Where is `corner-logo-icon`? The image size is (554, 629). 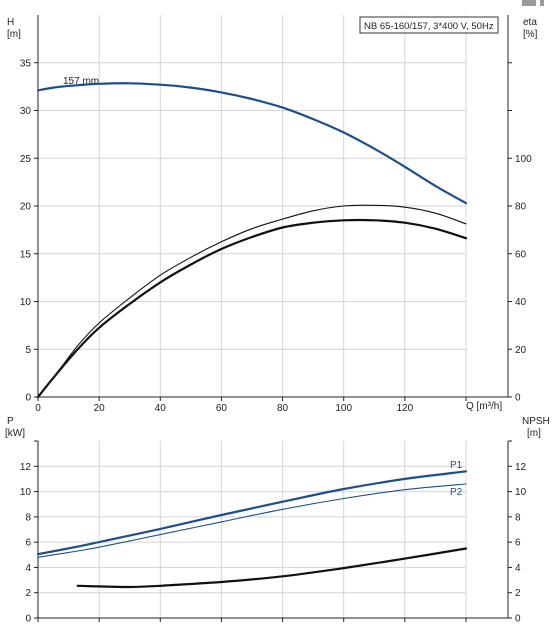
corner-logo-icon is located at coordinates (529, 3).